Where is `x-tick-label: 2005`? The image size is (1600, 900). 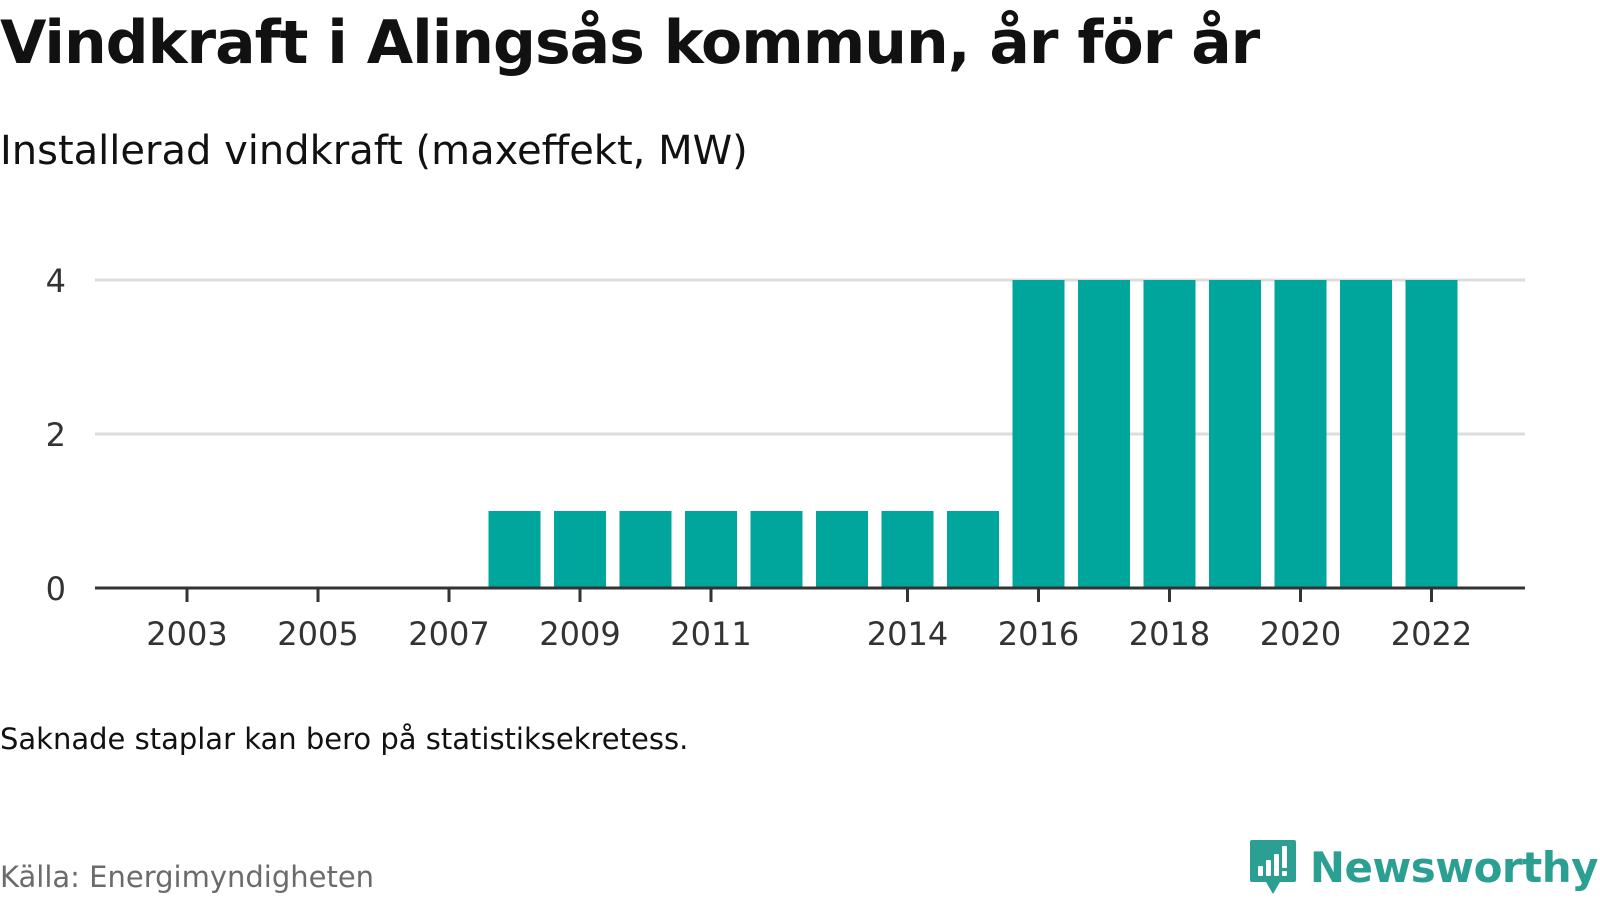
x-tick-label: 2005 is located at coordinates (317, 634).